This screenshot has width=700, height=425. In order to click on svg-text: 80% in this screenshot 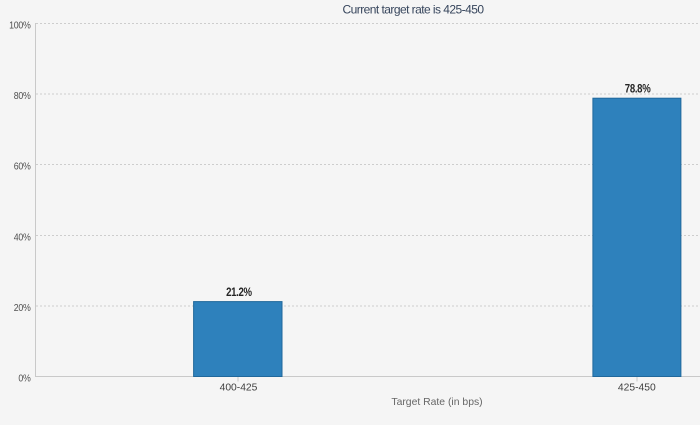, I will do `click(23, 96)`.